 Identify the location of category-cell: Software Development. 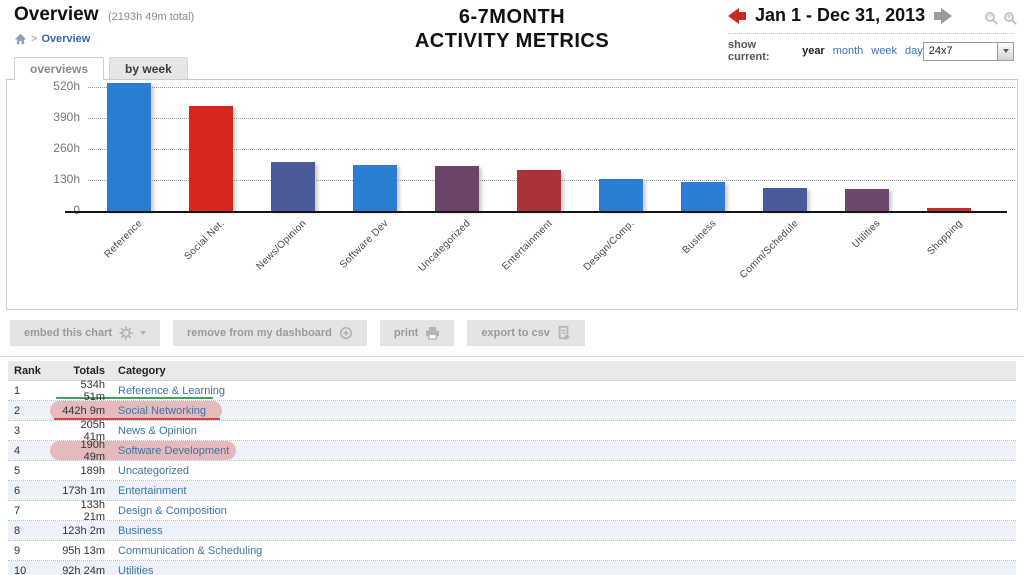
(167, 451).